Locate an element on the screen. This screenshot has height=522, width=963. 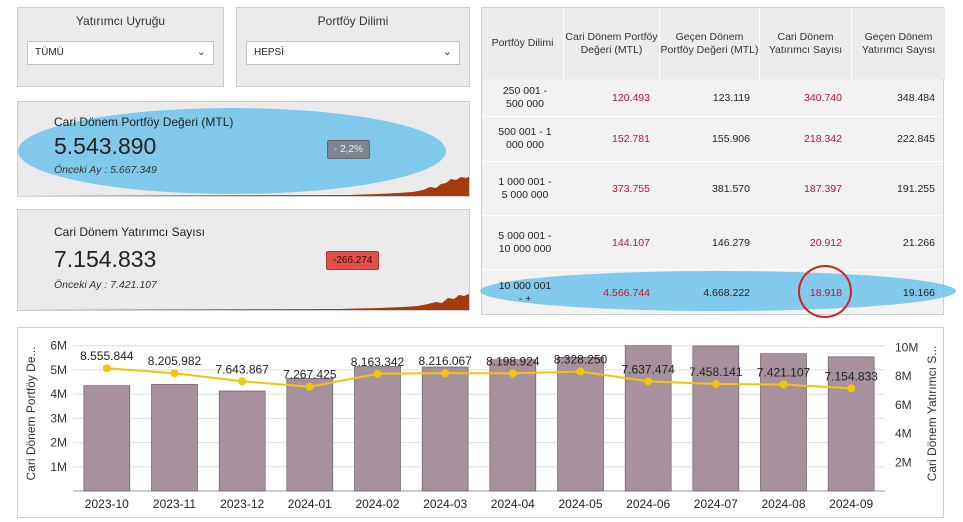
investor-data-label: 7.458.141 is located at coordinates (716, 372).